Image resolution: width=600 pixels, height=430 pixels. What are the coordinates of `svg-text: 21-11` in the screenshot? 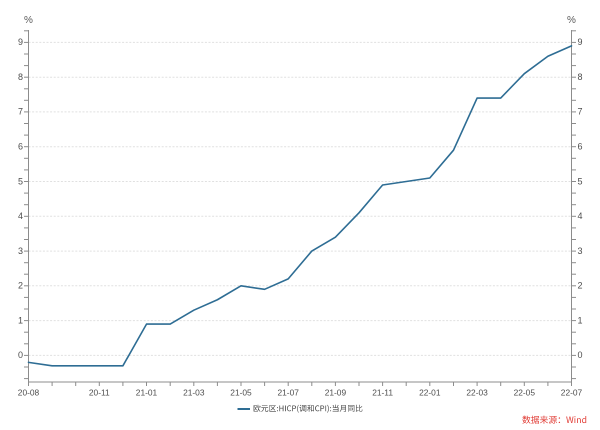 It's located at (382, 392).